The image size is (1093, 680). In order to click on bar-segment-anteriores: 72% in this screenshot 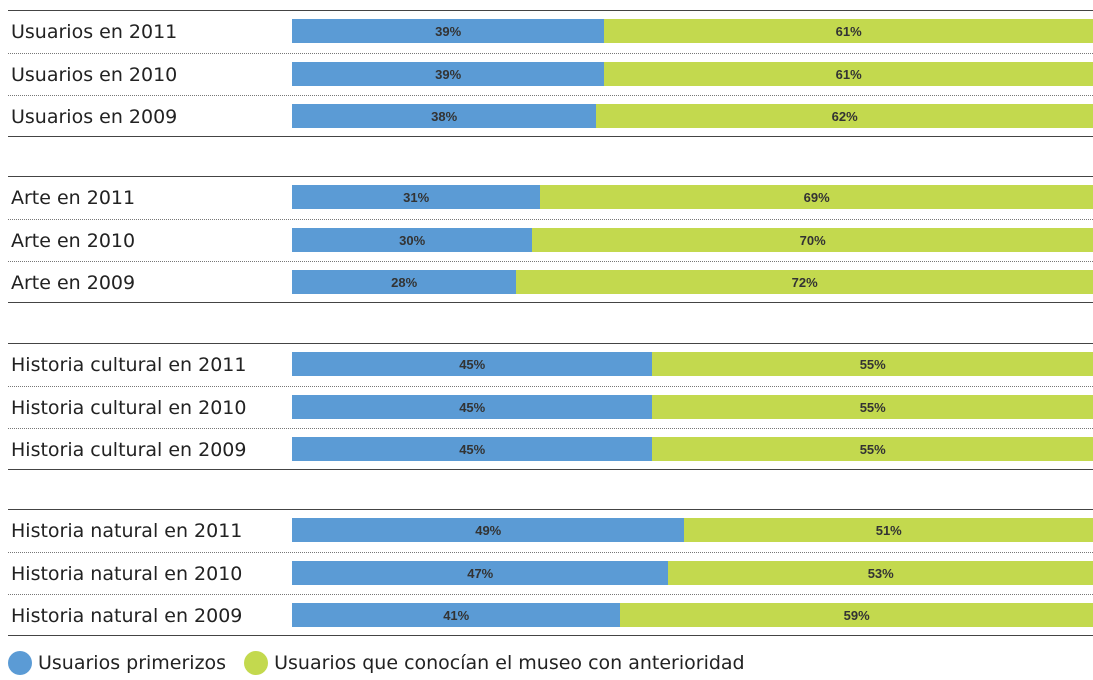, I will do `click(804, 282)`.